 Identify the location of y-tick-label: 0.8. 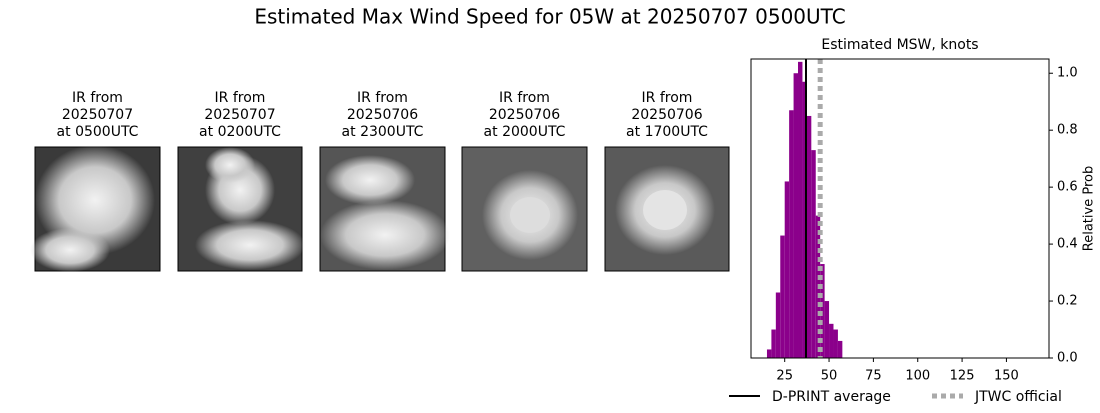
(1067, 130).